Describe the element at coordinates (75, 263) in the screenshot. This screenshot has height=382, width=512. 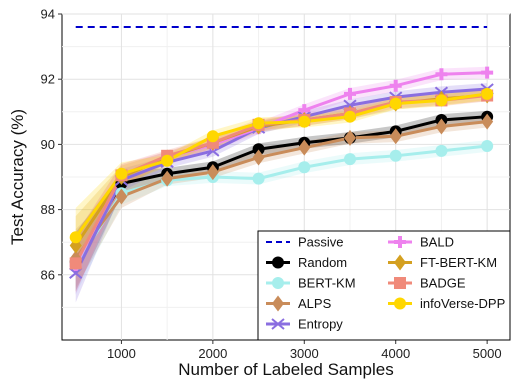
I see `point-badge` at that location.